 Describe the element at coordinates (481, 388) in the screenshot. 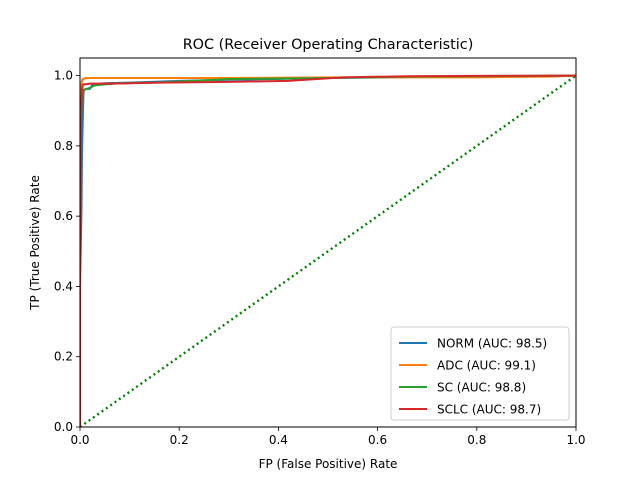

I see `legend-label: SC (AUC: 98.8)` at that location.